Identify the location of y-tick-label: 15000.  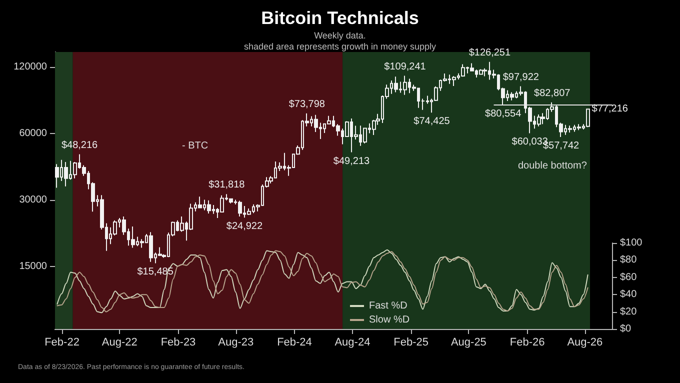
(33, 266).